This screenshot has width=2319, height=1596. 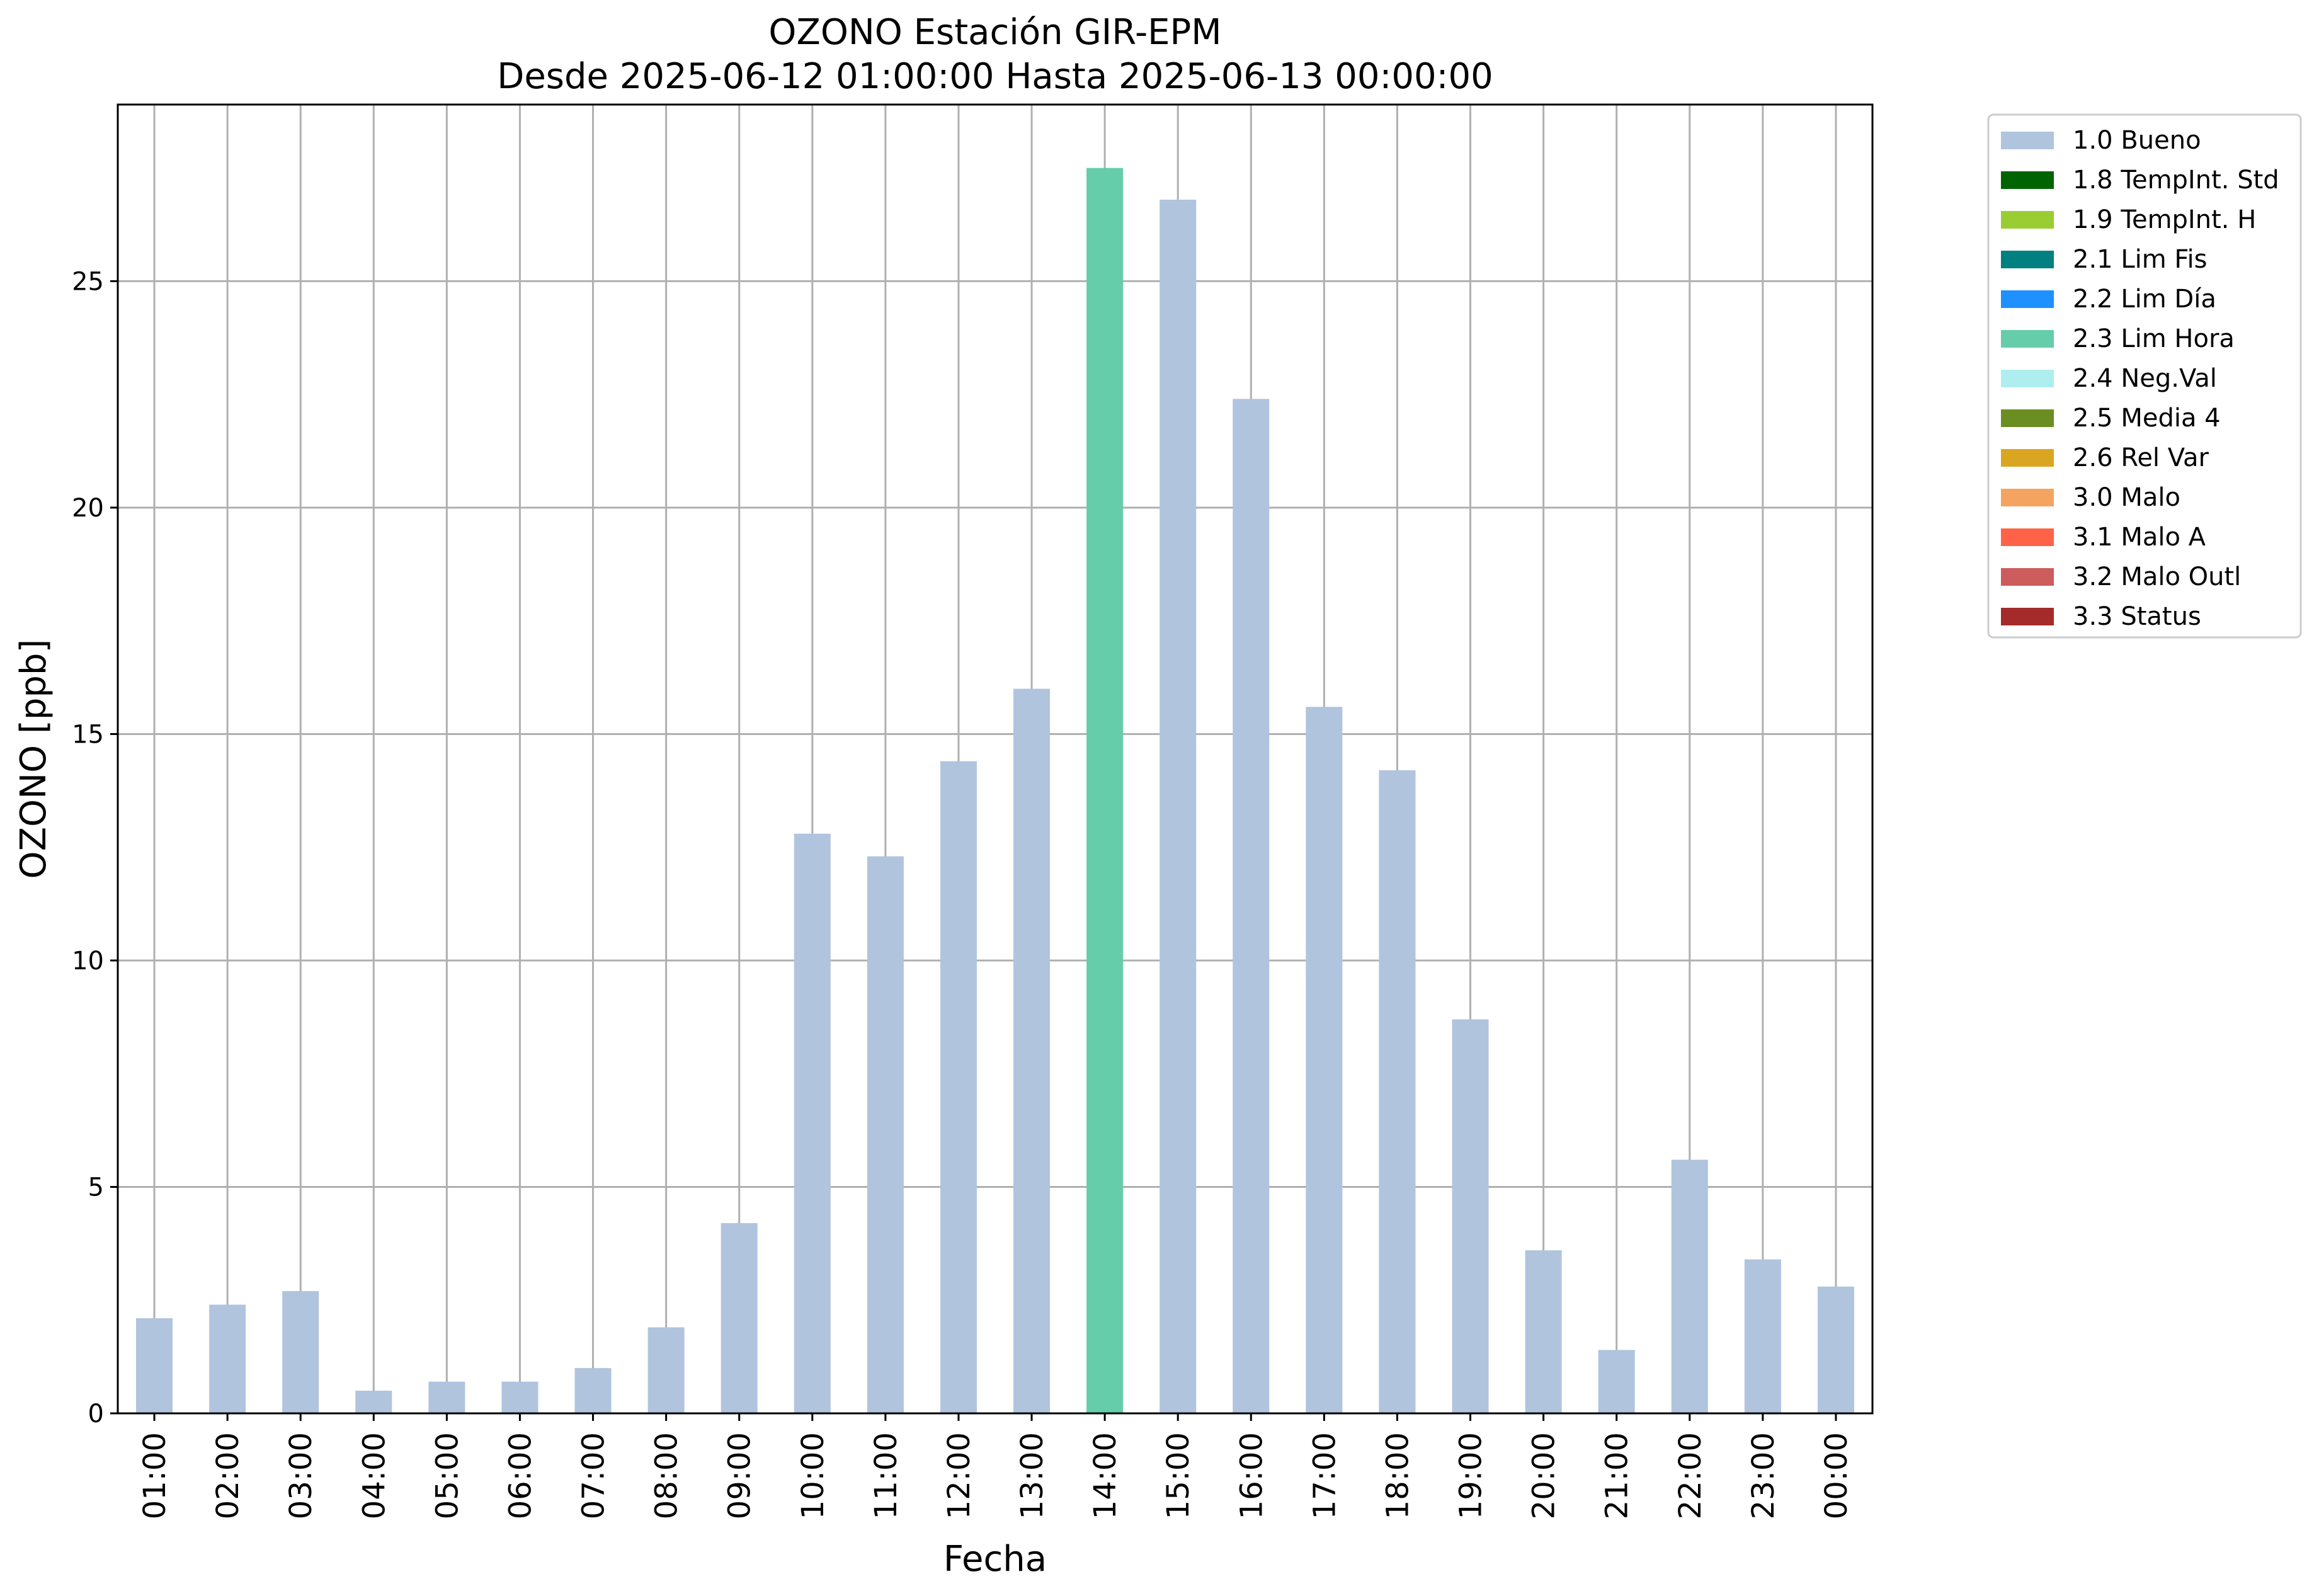 I want to click on legend-entry: 1.8 TempInt. Std, so click(x=2176, y=180).